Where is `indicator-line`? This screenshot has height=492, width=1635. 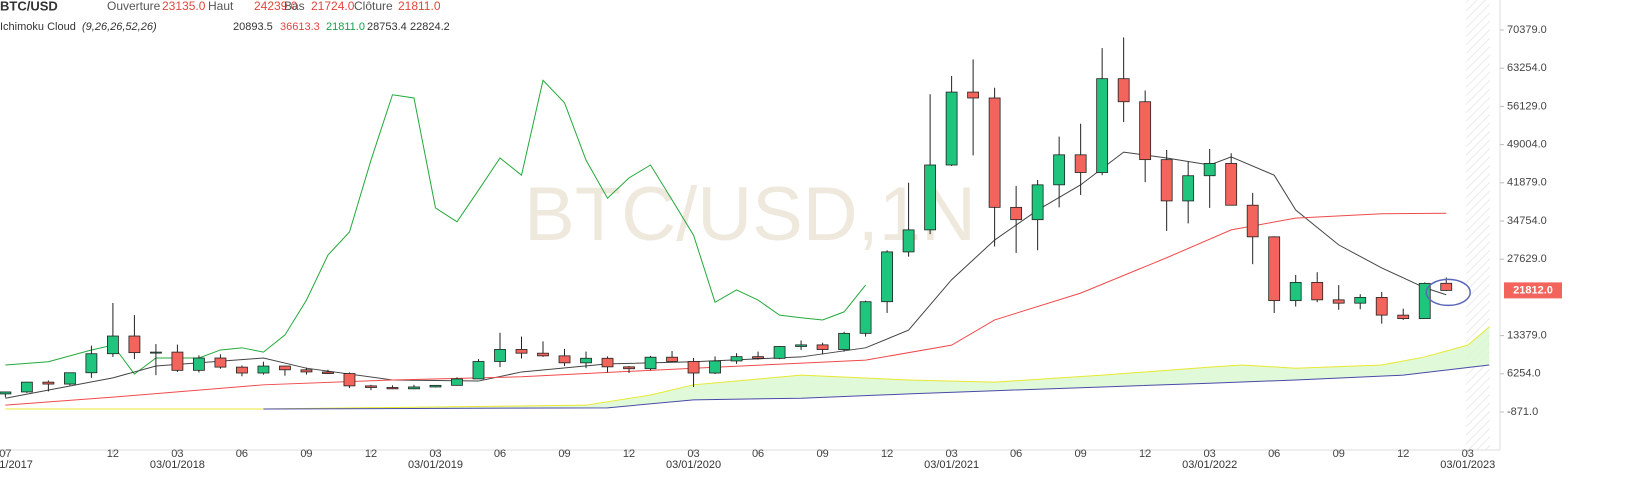
indicator-line is located at coordinates (876, 387).